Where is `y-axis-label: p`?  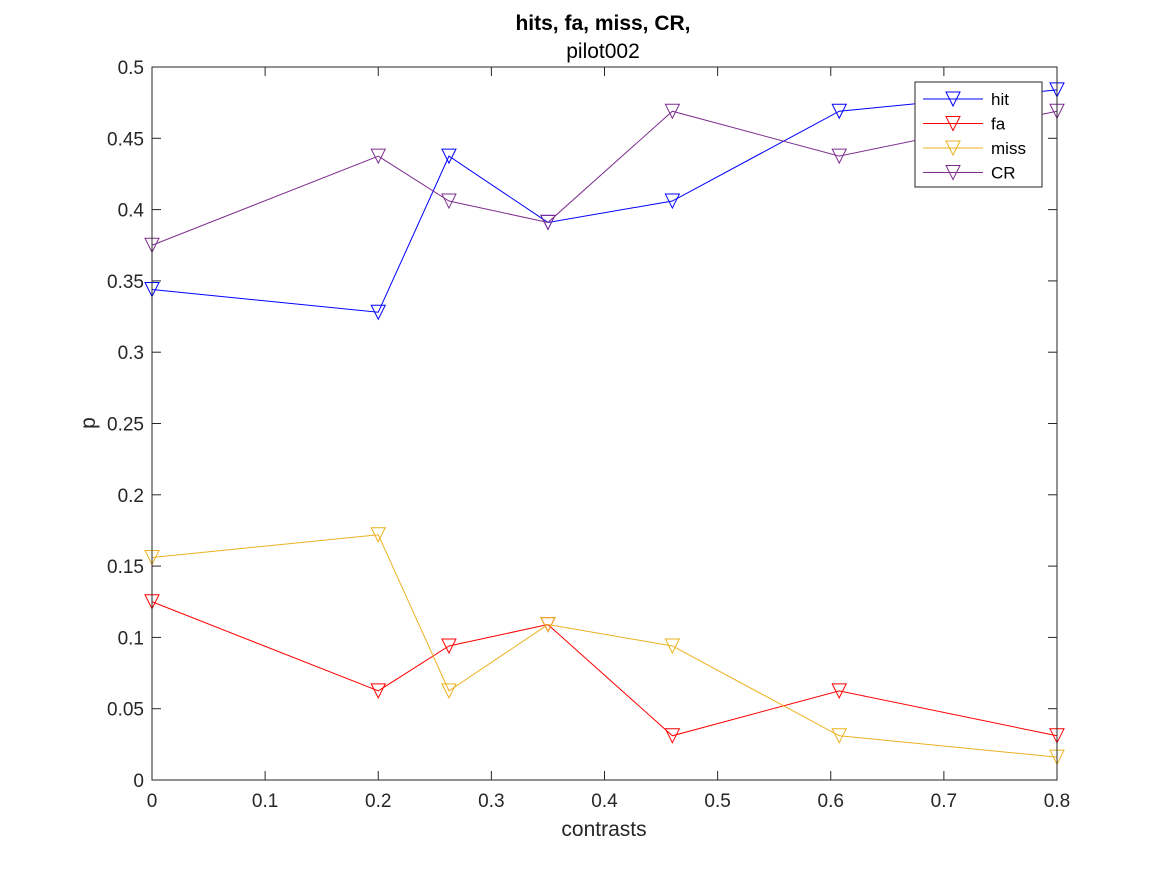 y-axis-label: p is located at coordinates (88, 423).